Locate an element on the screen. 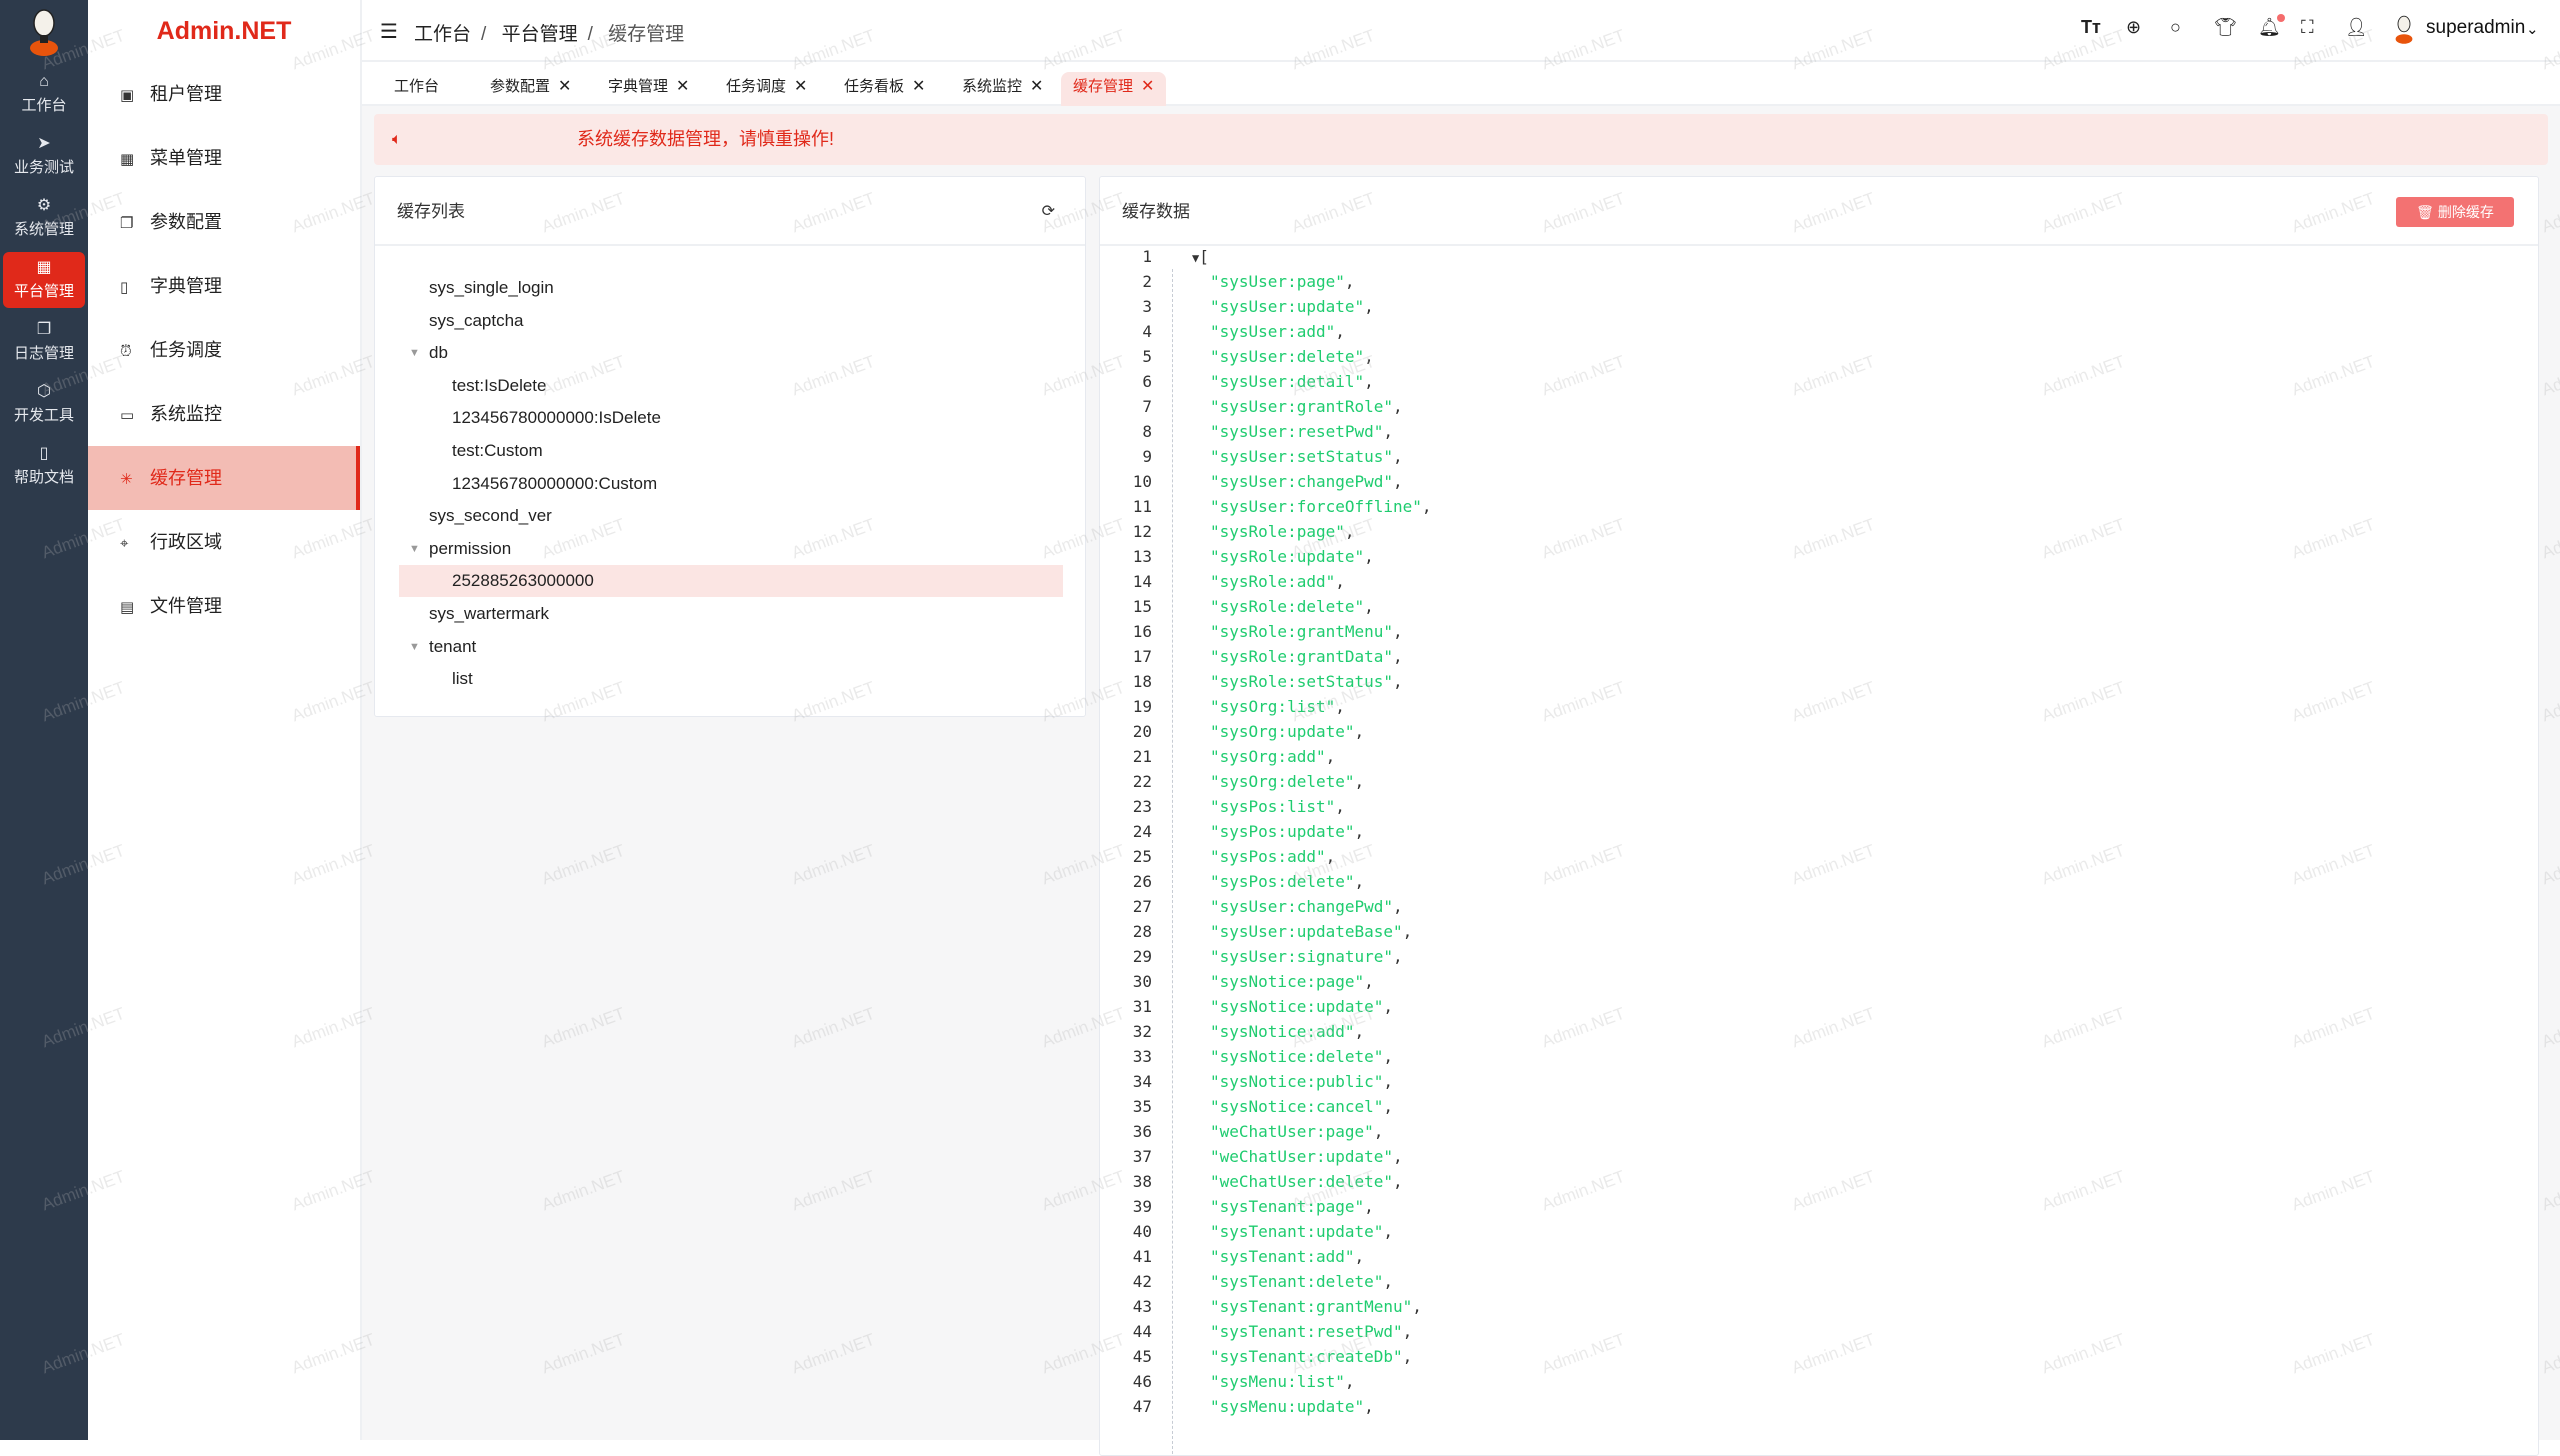 This screenshot has width=2560, height=1456. code-line: "sysUser:page", is located at coordinates (1282, 281).